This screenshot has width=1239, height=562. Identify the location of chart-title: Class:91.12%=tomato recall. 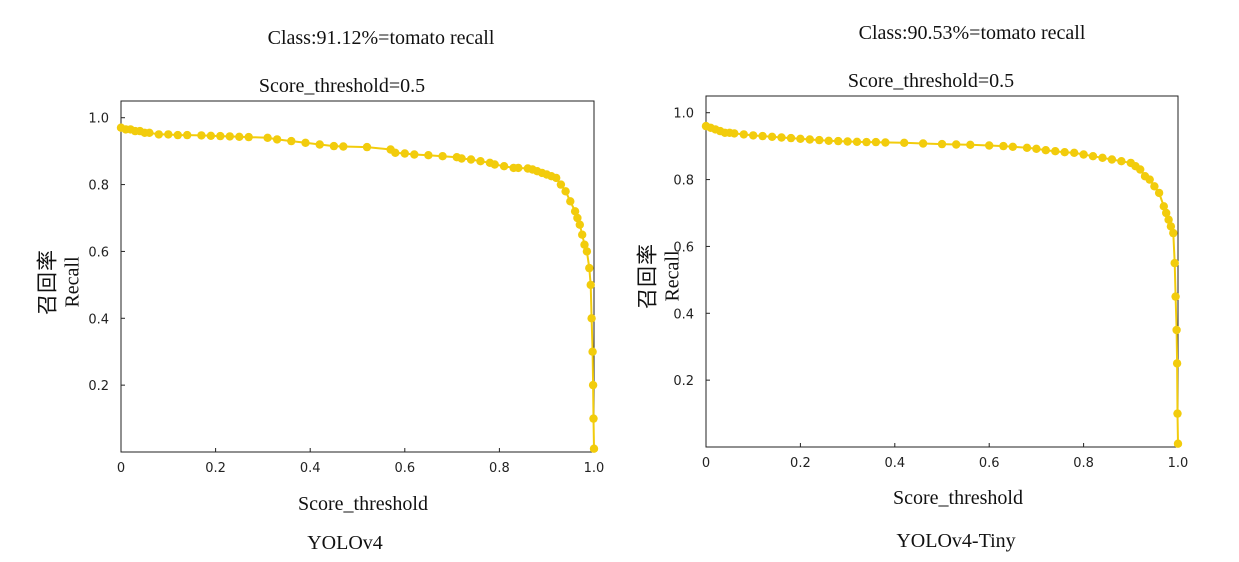
(381, 38).